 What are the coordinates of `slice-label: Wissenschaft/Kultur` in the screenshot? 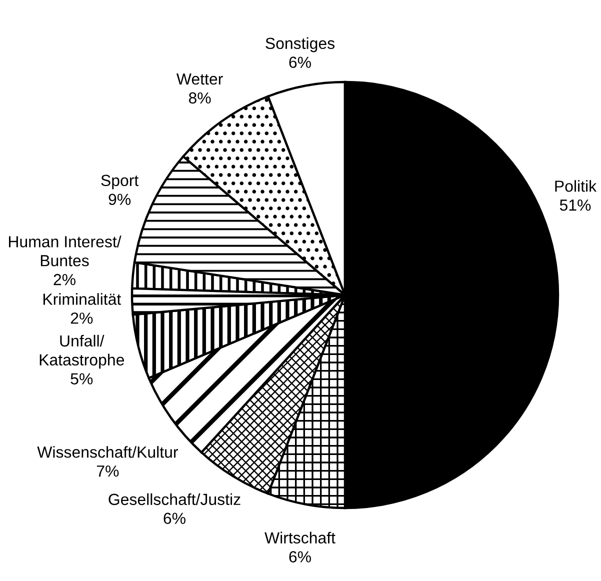 It's located at (107, 452).